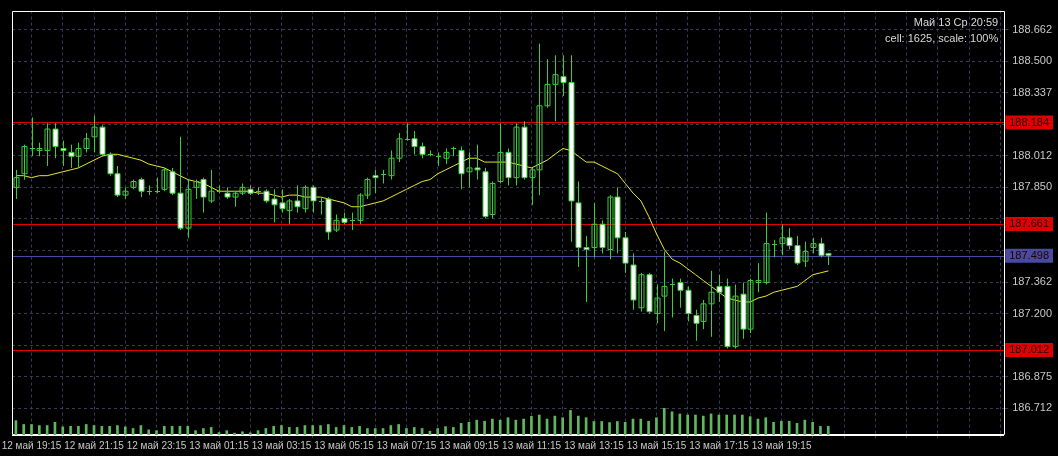  Describe the element at coordinates (1032, 375) in the screenshot. I see `y-tick-label: 186.875` at that location.